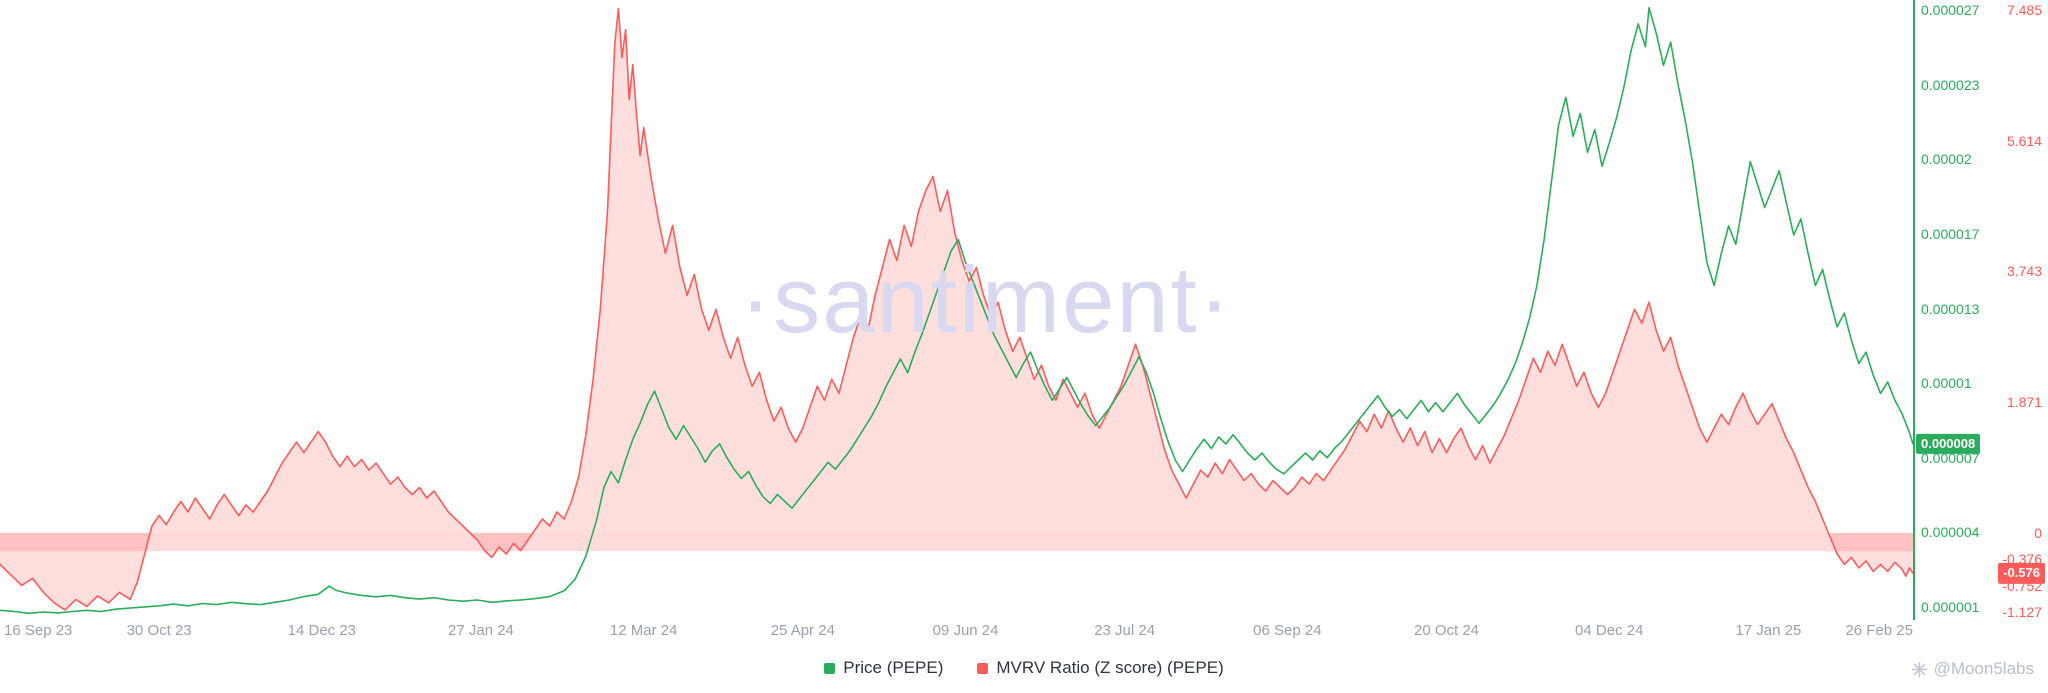 The height and width of the screenshot is (693, 2048). I want to click on x-axis-tick: 20 Oct 24, so click(1446, 630).